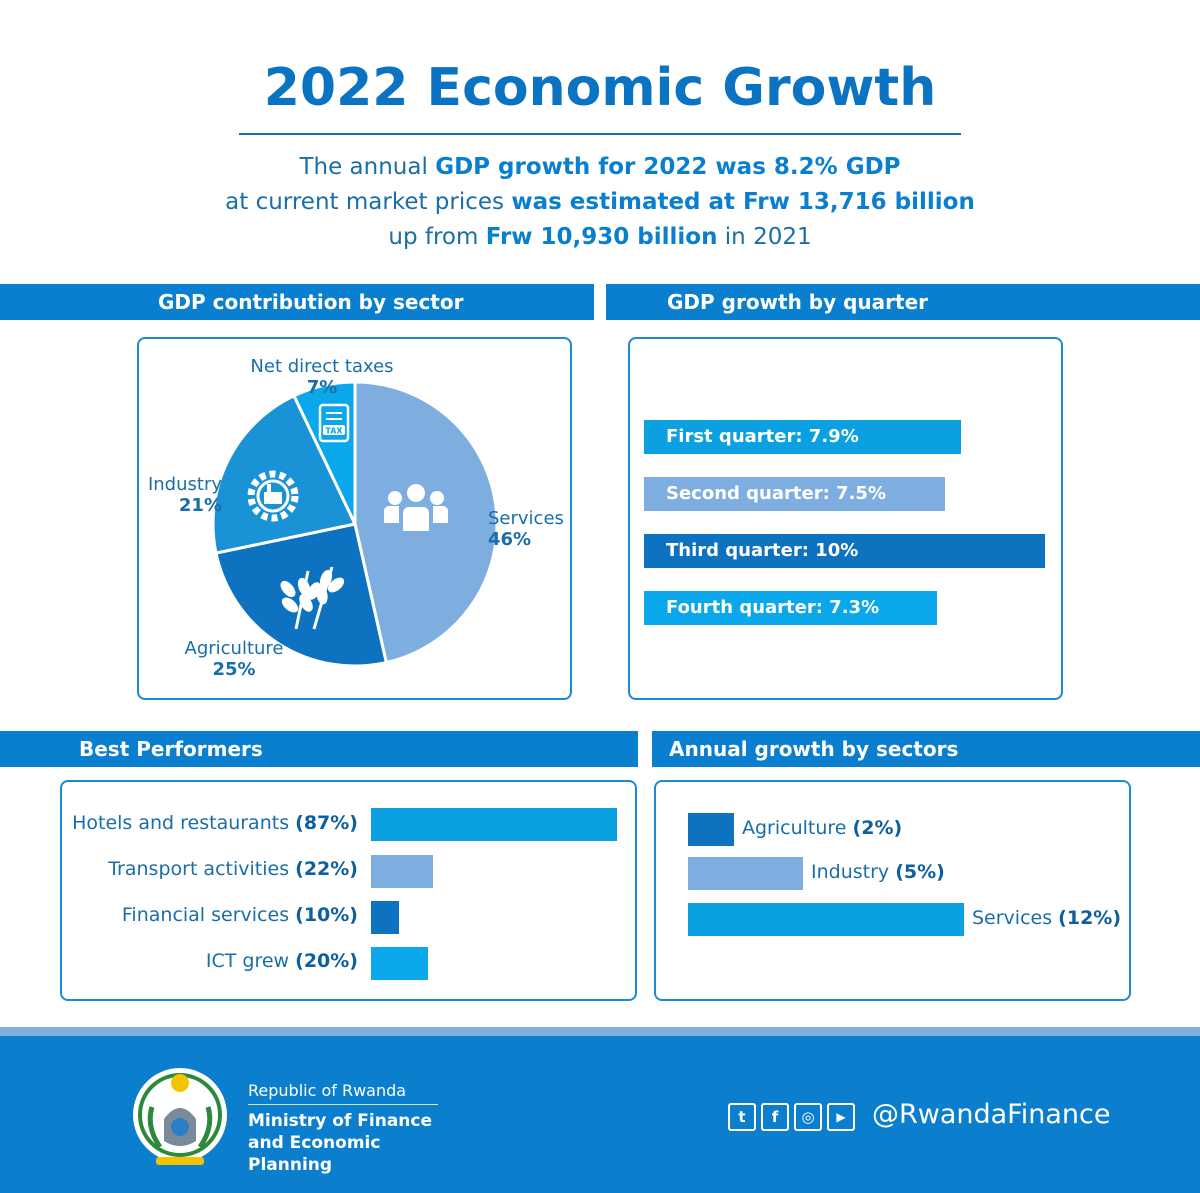  Describe the element at coordinates (326, 823) in the screenshot. I see `best-value: (87%)` at that location.